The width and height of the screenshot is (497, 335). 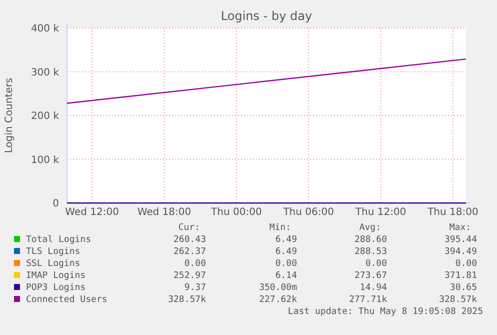 What do you see at coordinates (236, 212) in the screenshot?
I see `x-tick-label: Thu 00:00` at bounding box center [236, 212].